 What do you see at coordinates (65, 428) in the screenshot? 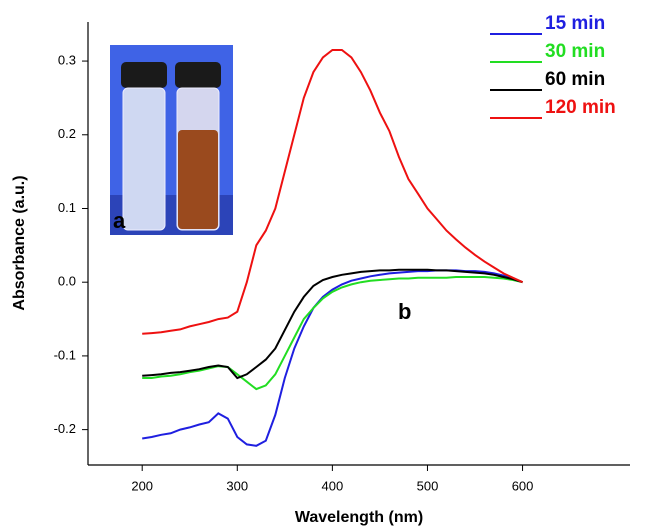
I see `y-tick-label: -0.2` at bounding box center [65, 428].